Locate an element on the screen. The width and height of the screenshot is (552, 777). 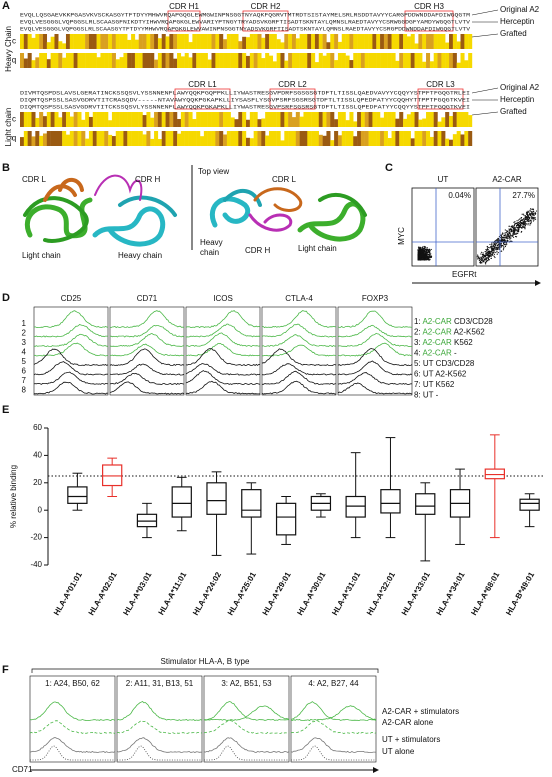
marker-title: CTLA-4 is located at coordinates (299, 298).